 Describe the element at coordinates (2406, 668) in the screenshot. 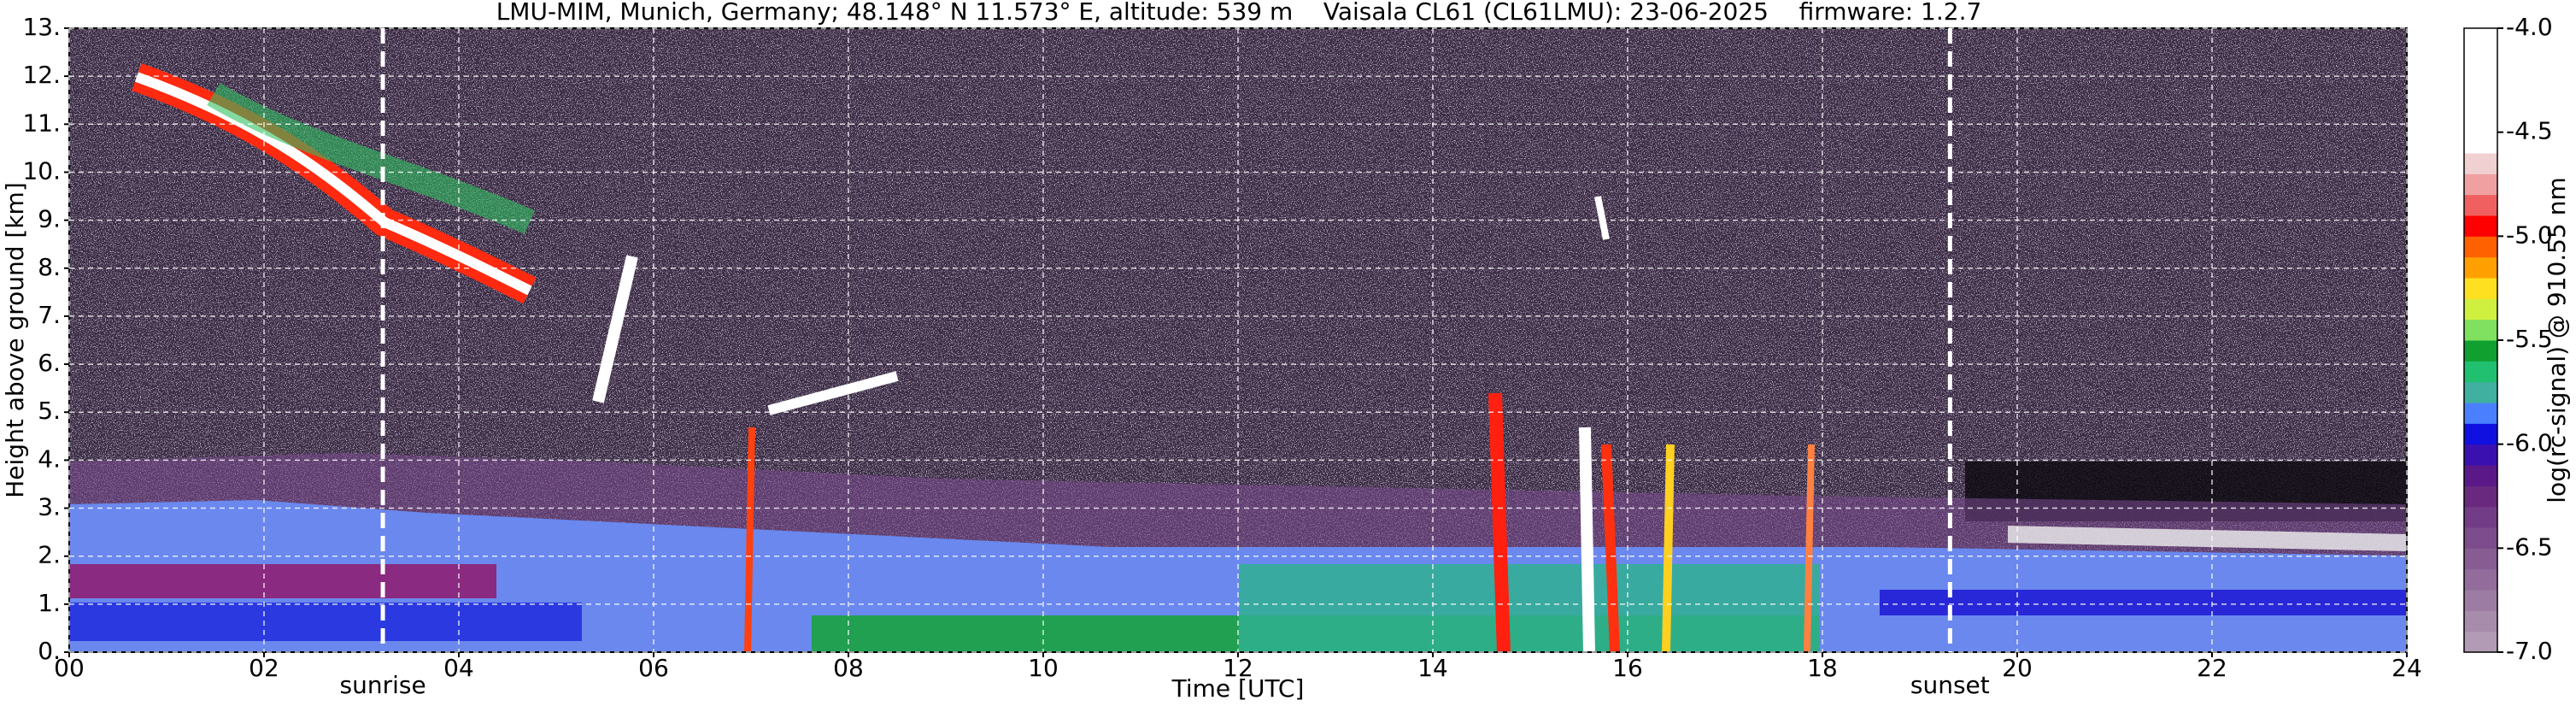

I see `x-tick-label: 24` at that location.